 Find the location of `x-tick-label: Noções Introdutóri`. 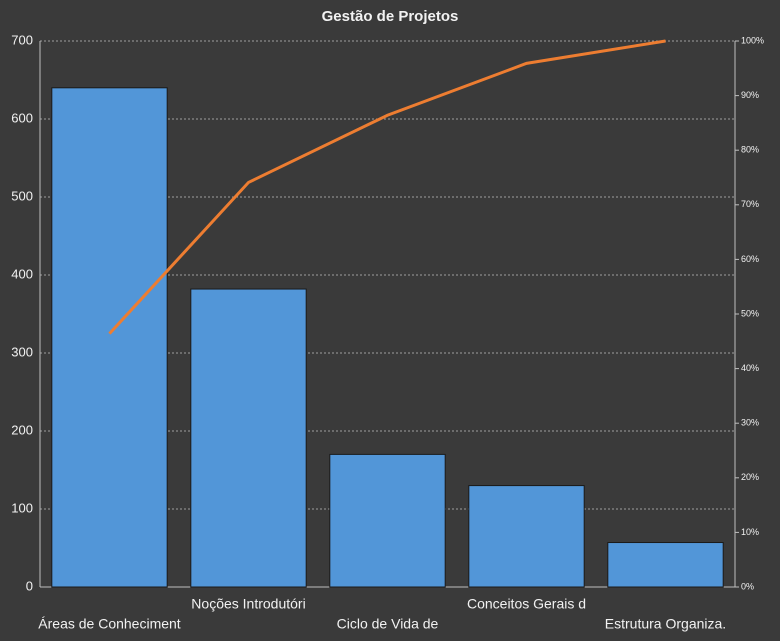

x-tick-label: Noções Introdutóri is located at coordinates (248, 604).